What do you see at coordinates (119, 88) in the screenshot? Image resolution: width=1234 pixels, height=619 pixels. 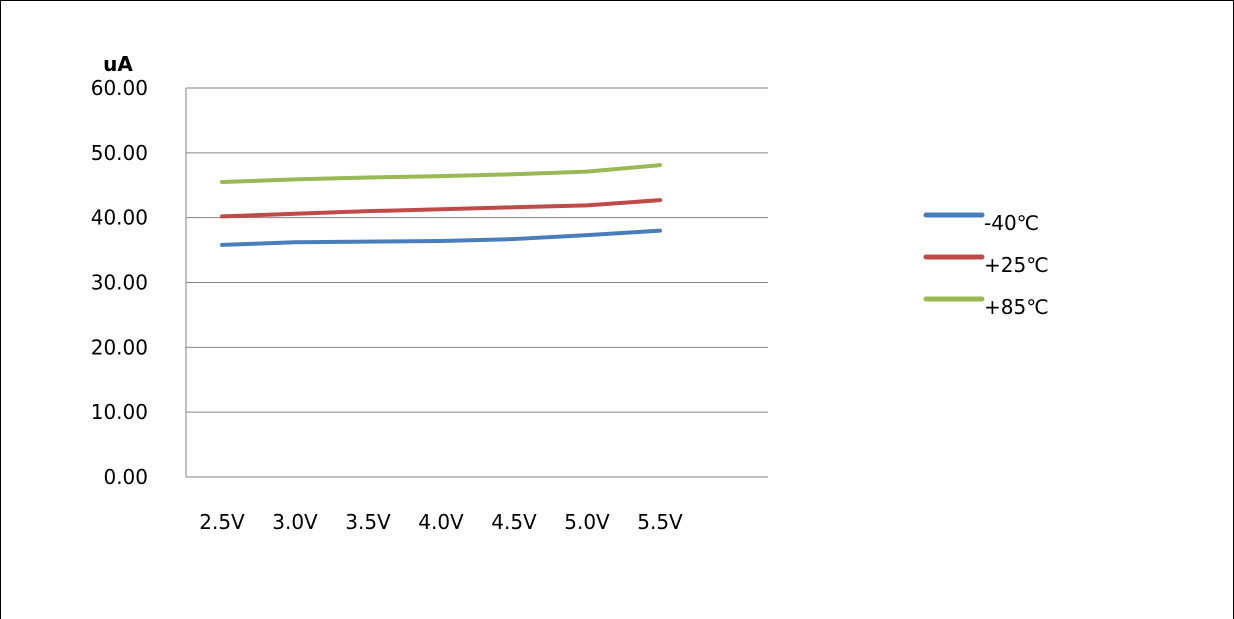 I see `y-tick-label: 60.00` at bounding box center [119, 88].